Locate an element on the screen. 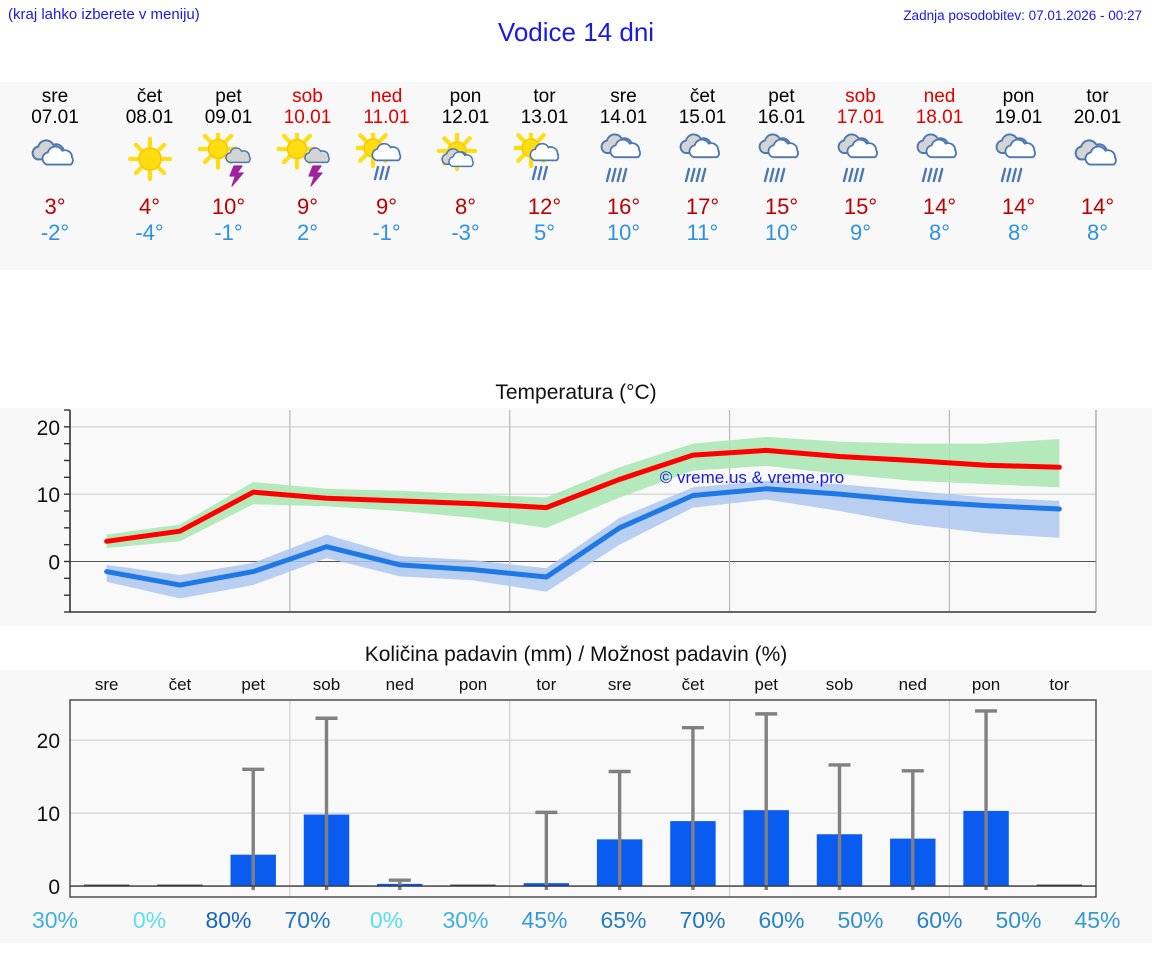  forecast-day-card: čet 08.01 4° -4° is located at coordinates (149, 176).